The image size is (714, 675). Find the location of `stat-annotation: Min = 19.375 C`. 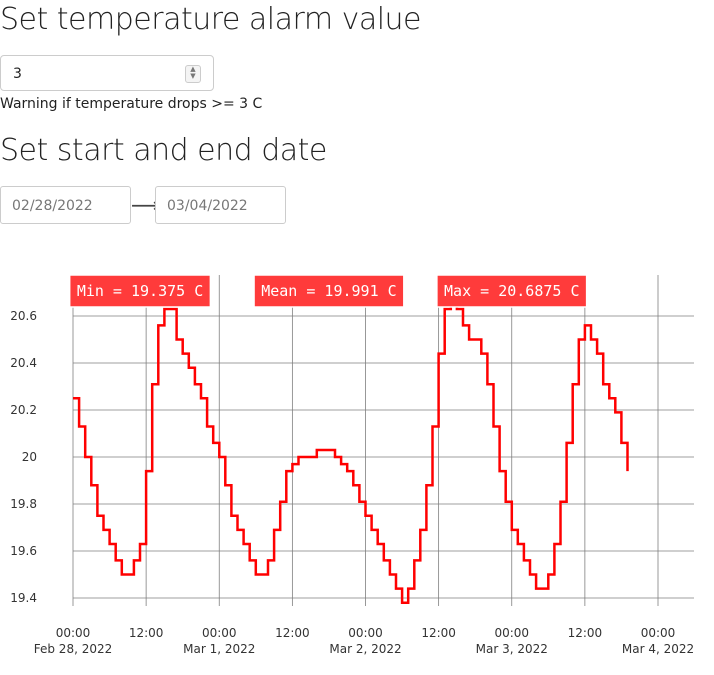

stat-annotation: Min = 19.375 C is located at coordinates (140, 291).